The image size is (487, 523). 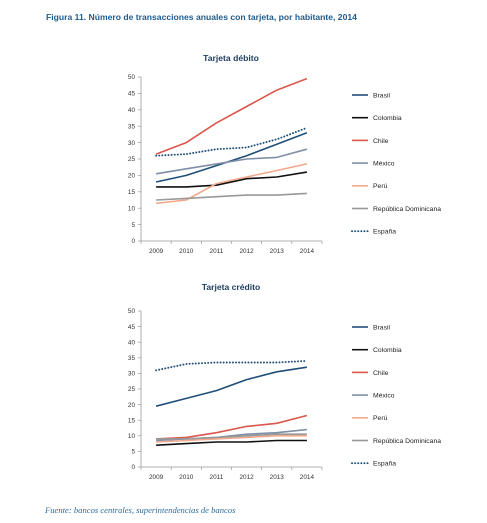 I want to click on chart-title: Tarjeta crédito, so click(x=231, y=287).